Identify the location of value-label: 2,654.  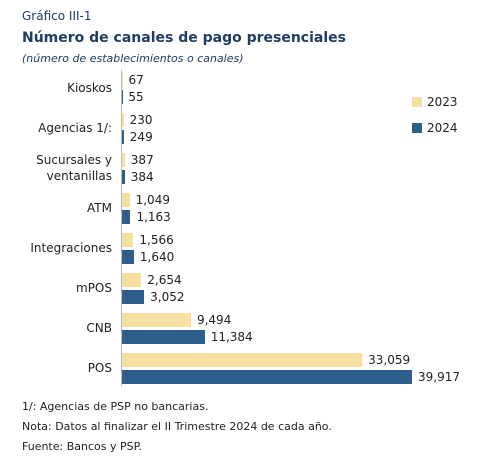
(164, 279).